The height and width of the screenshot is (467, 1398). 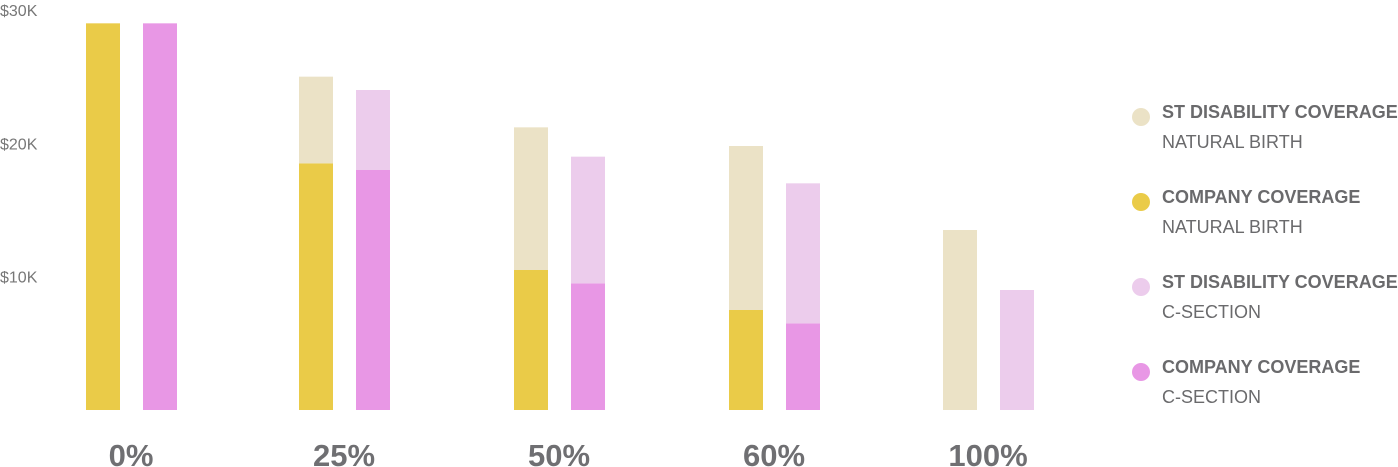 What do you see at coordinates (774, 452) in the screenshot?
I see `x-category-label: 60%` at bounding box center [774, 452].